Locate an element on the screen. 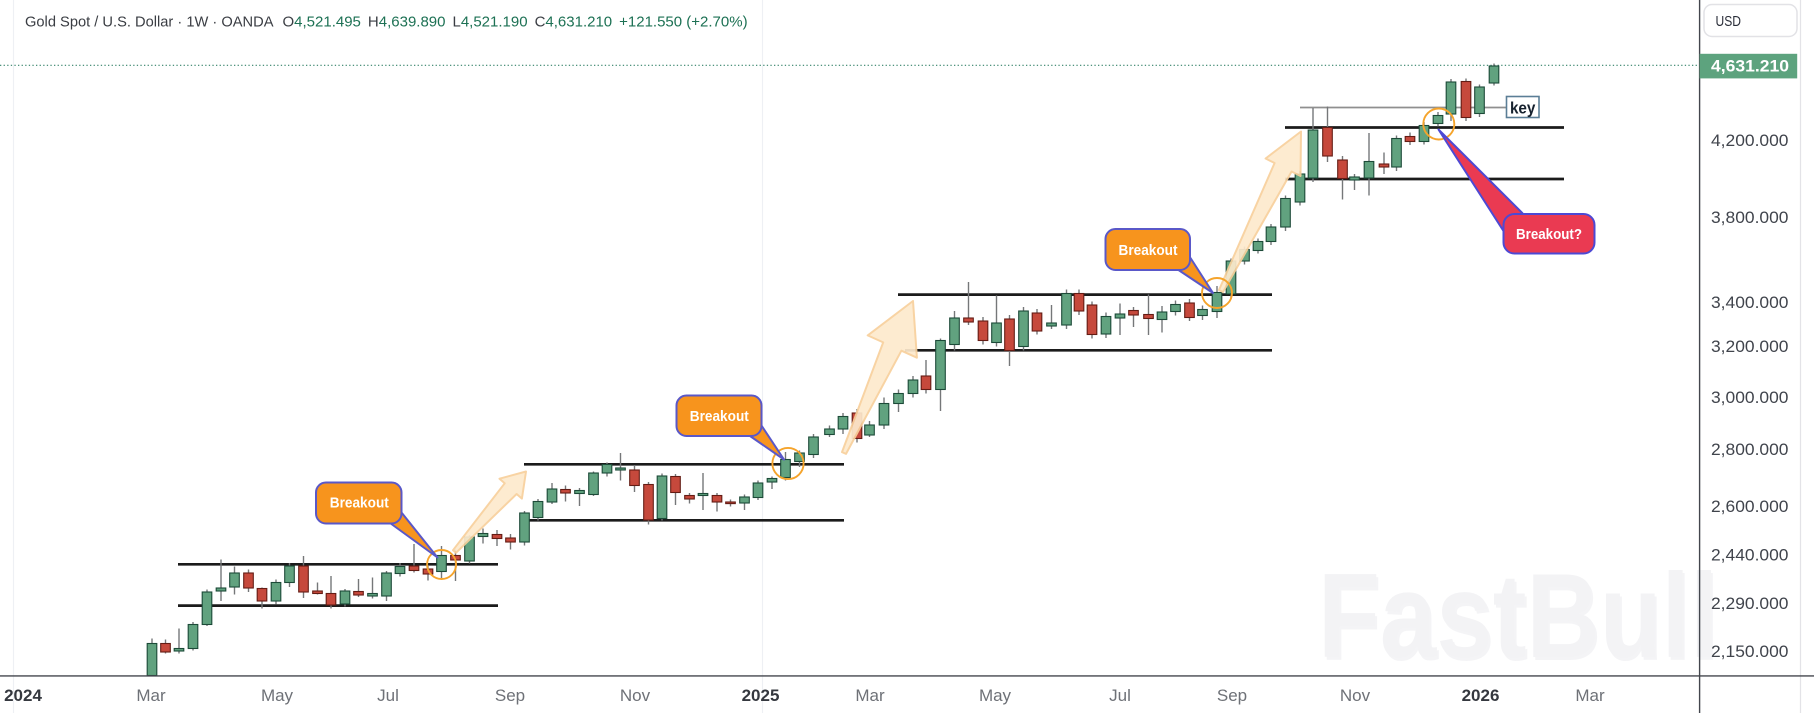 This screenshot has width=1814, height=718. svg-text: USD is located at coordinates (1729, 22).